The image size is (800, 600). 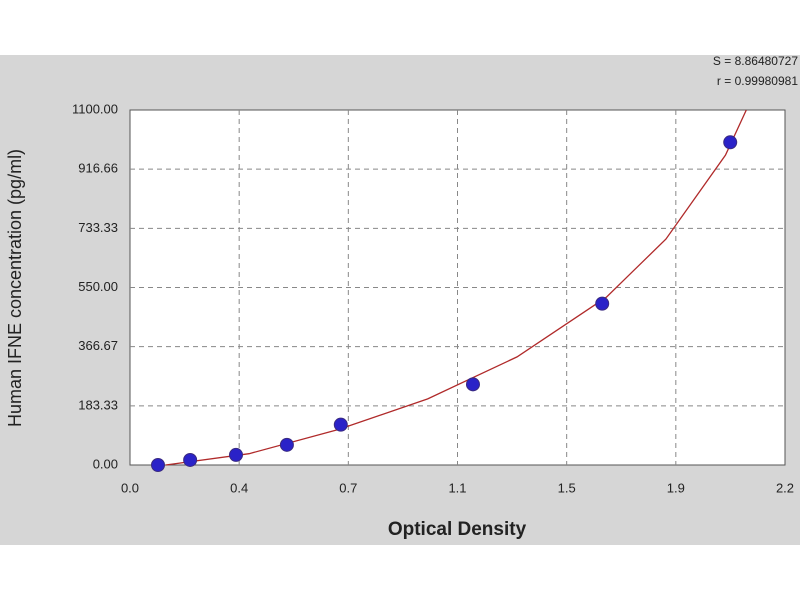 What do you see at coordinates (348, 487) in the screenshot?
I see `x-tick-label: 0.7` at bounding box center [348, 487].